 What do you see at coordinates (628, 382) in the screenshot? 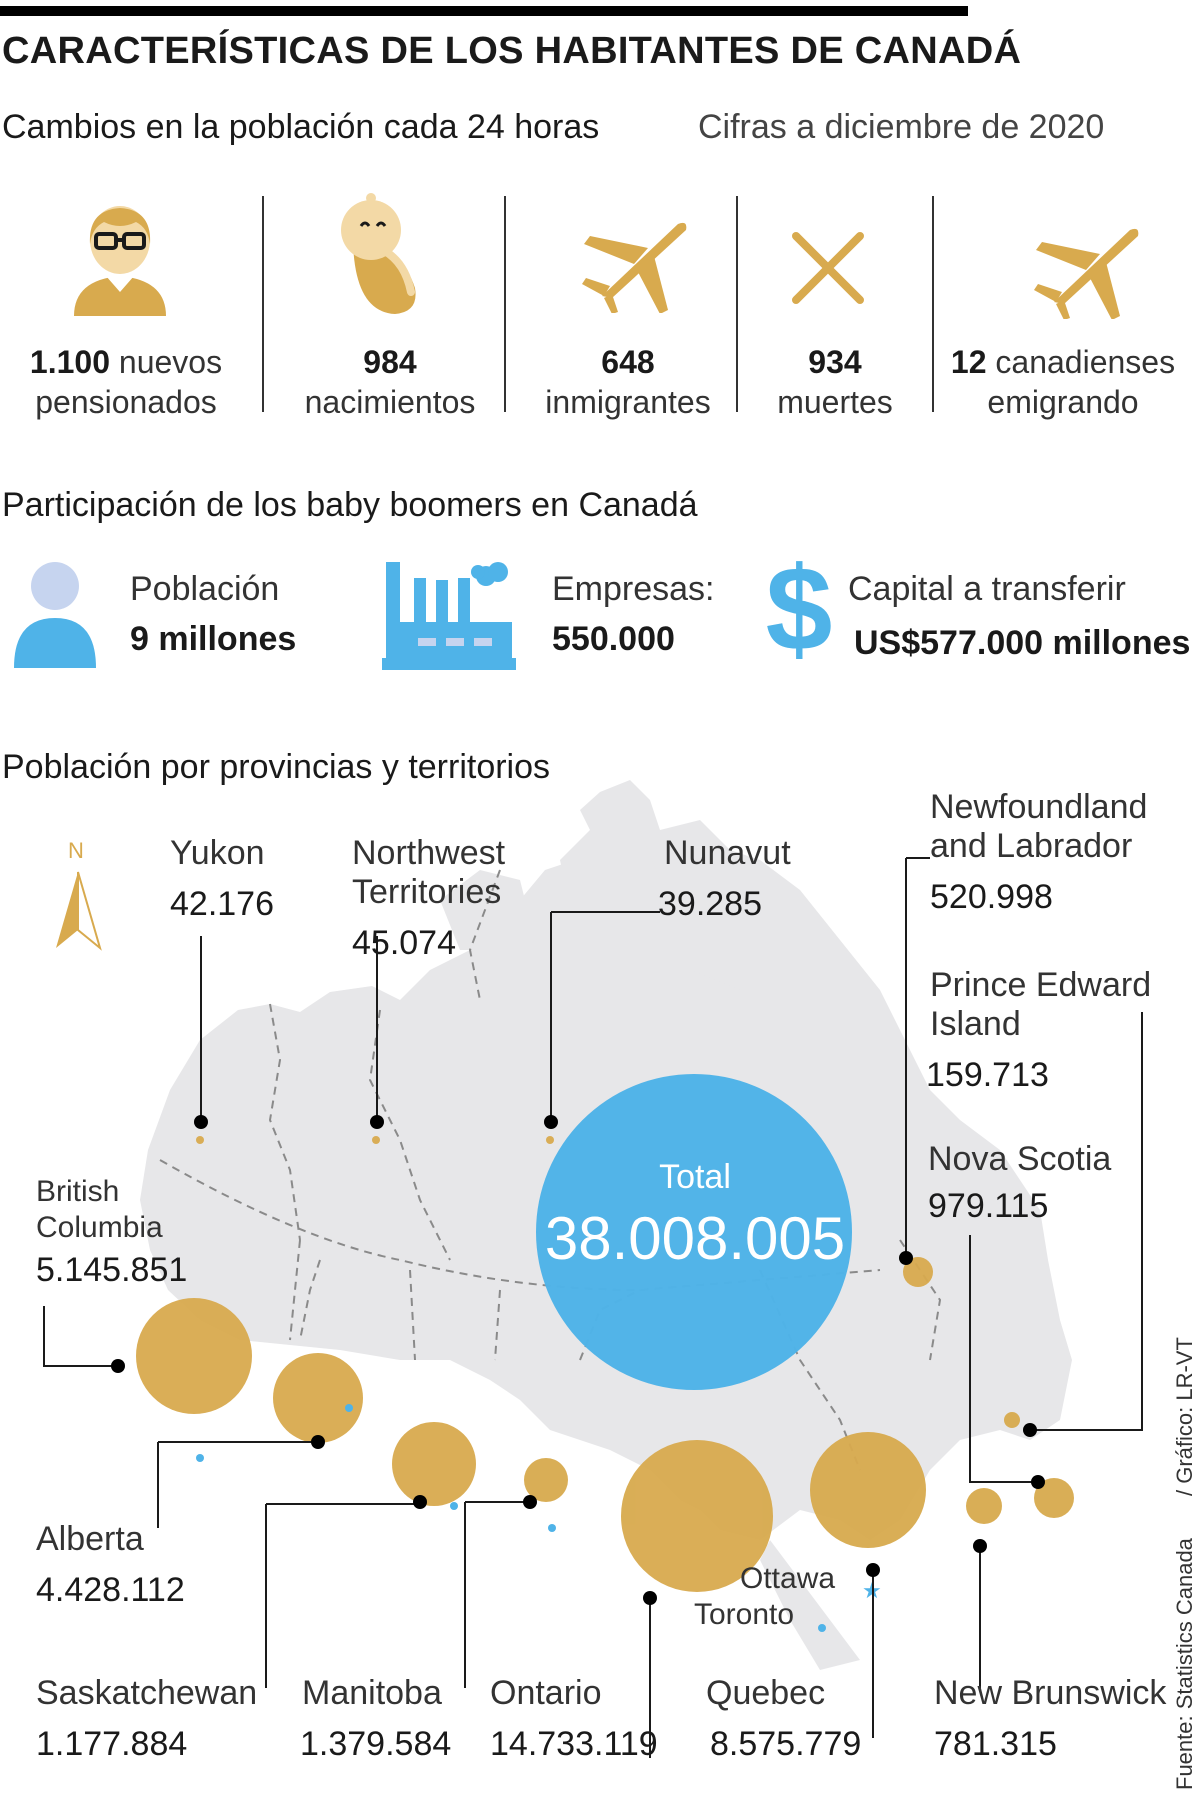
I see `stat-immigrants: 648 inmigrantes` at bounding box center [628, 382].